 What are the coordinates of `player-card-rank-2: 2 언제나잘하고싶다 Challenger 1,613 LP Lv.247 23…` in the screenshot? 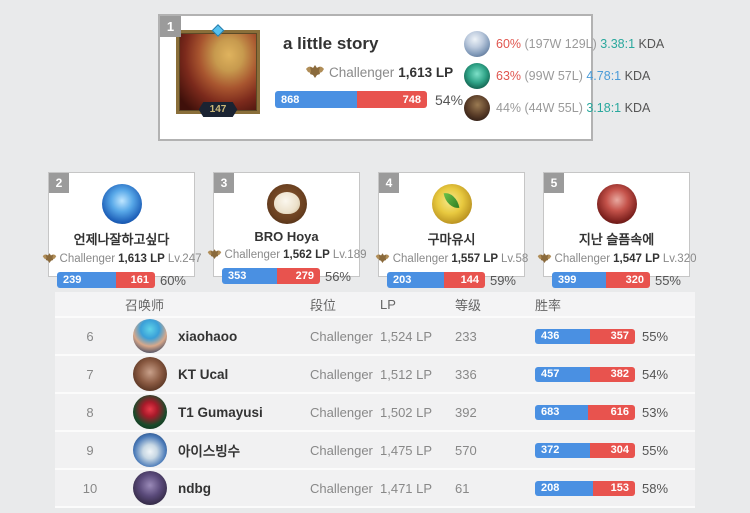 It's located at (122, 230).